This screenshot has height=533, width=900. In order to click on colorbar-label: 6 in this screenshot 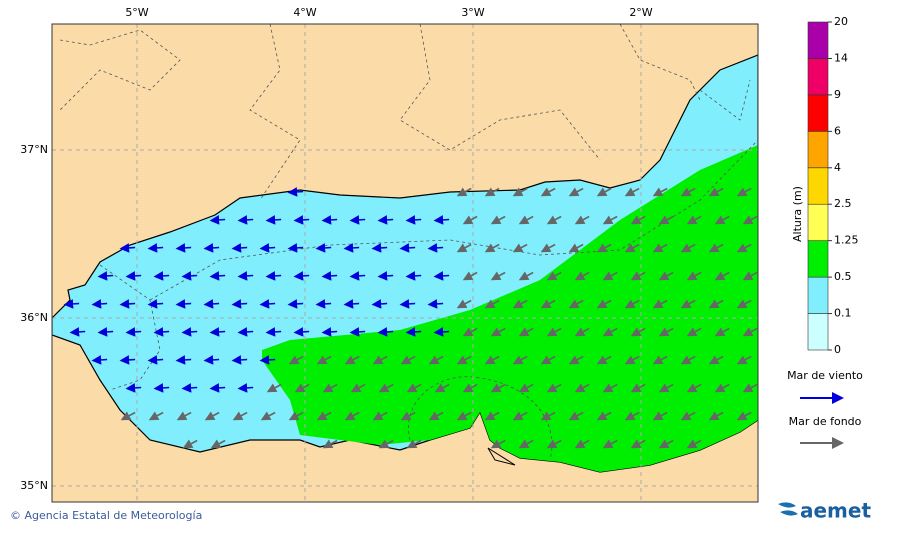, I will do `click(837, 130)`.